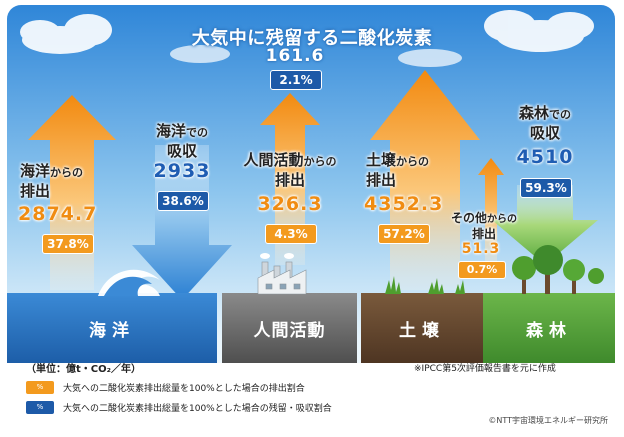  What do you see at coordinates (112, 331) in the screenshot?
I see `ground-label-ocean: 海洋` at bounding box center [112, 331].